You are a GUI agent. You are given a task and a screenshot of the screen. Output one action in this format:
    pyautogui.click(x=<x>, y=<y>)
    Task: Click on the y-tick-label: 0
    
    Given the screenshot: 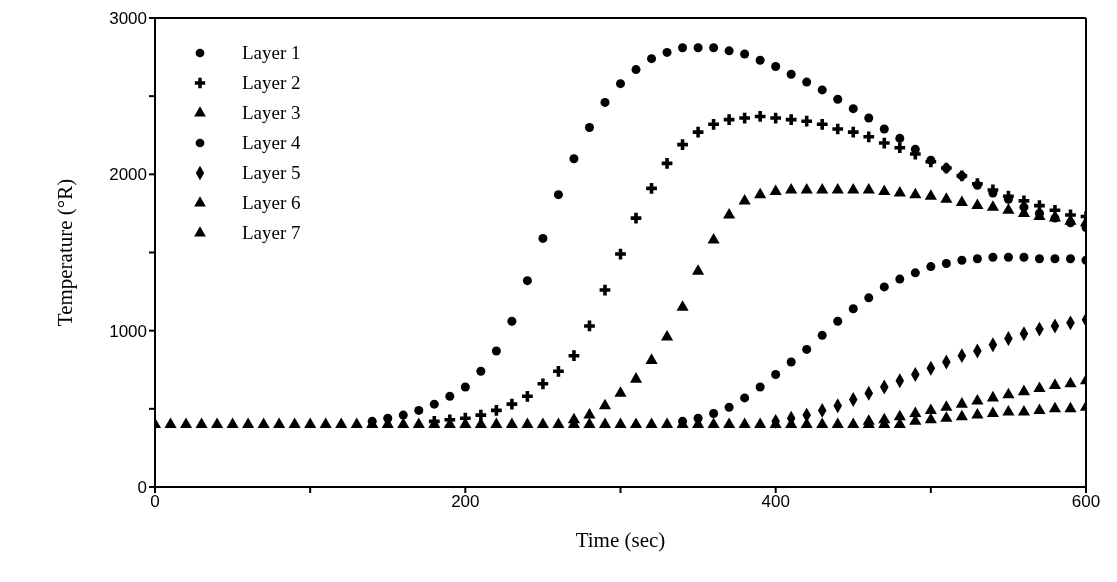 What is the action you would take?
    pyautogui.click(x=142, y=488)
    